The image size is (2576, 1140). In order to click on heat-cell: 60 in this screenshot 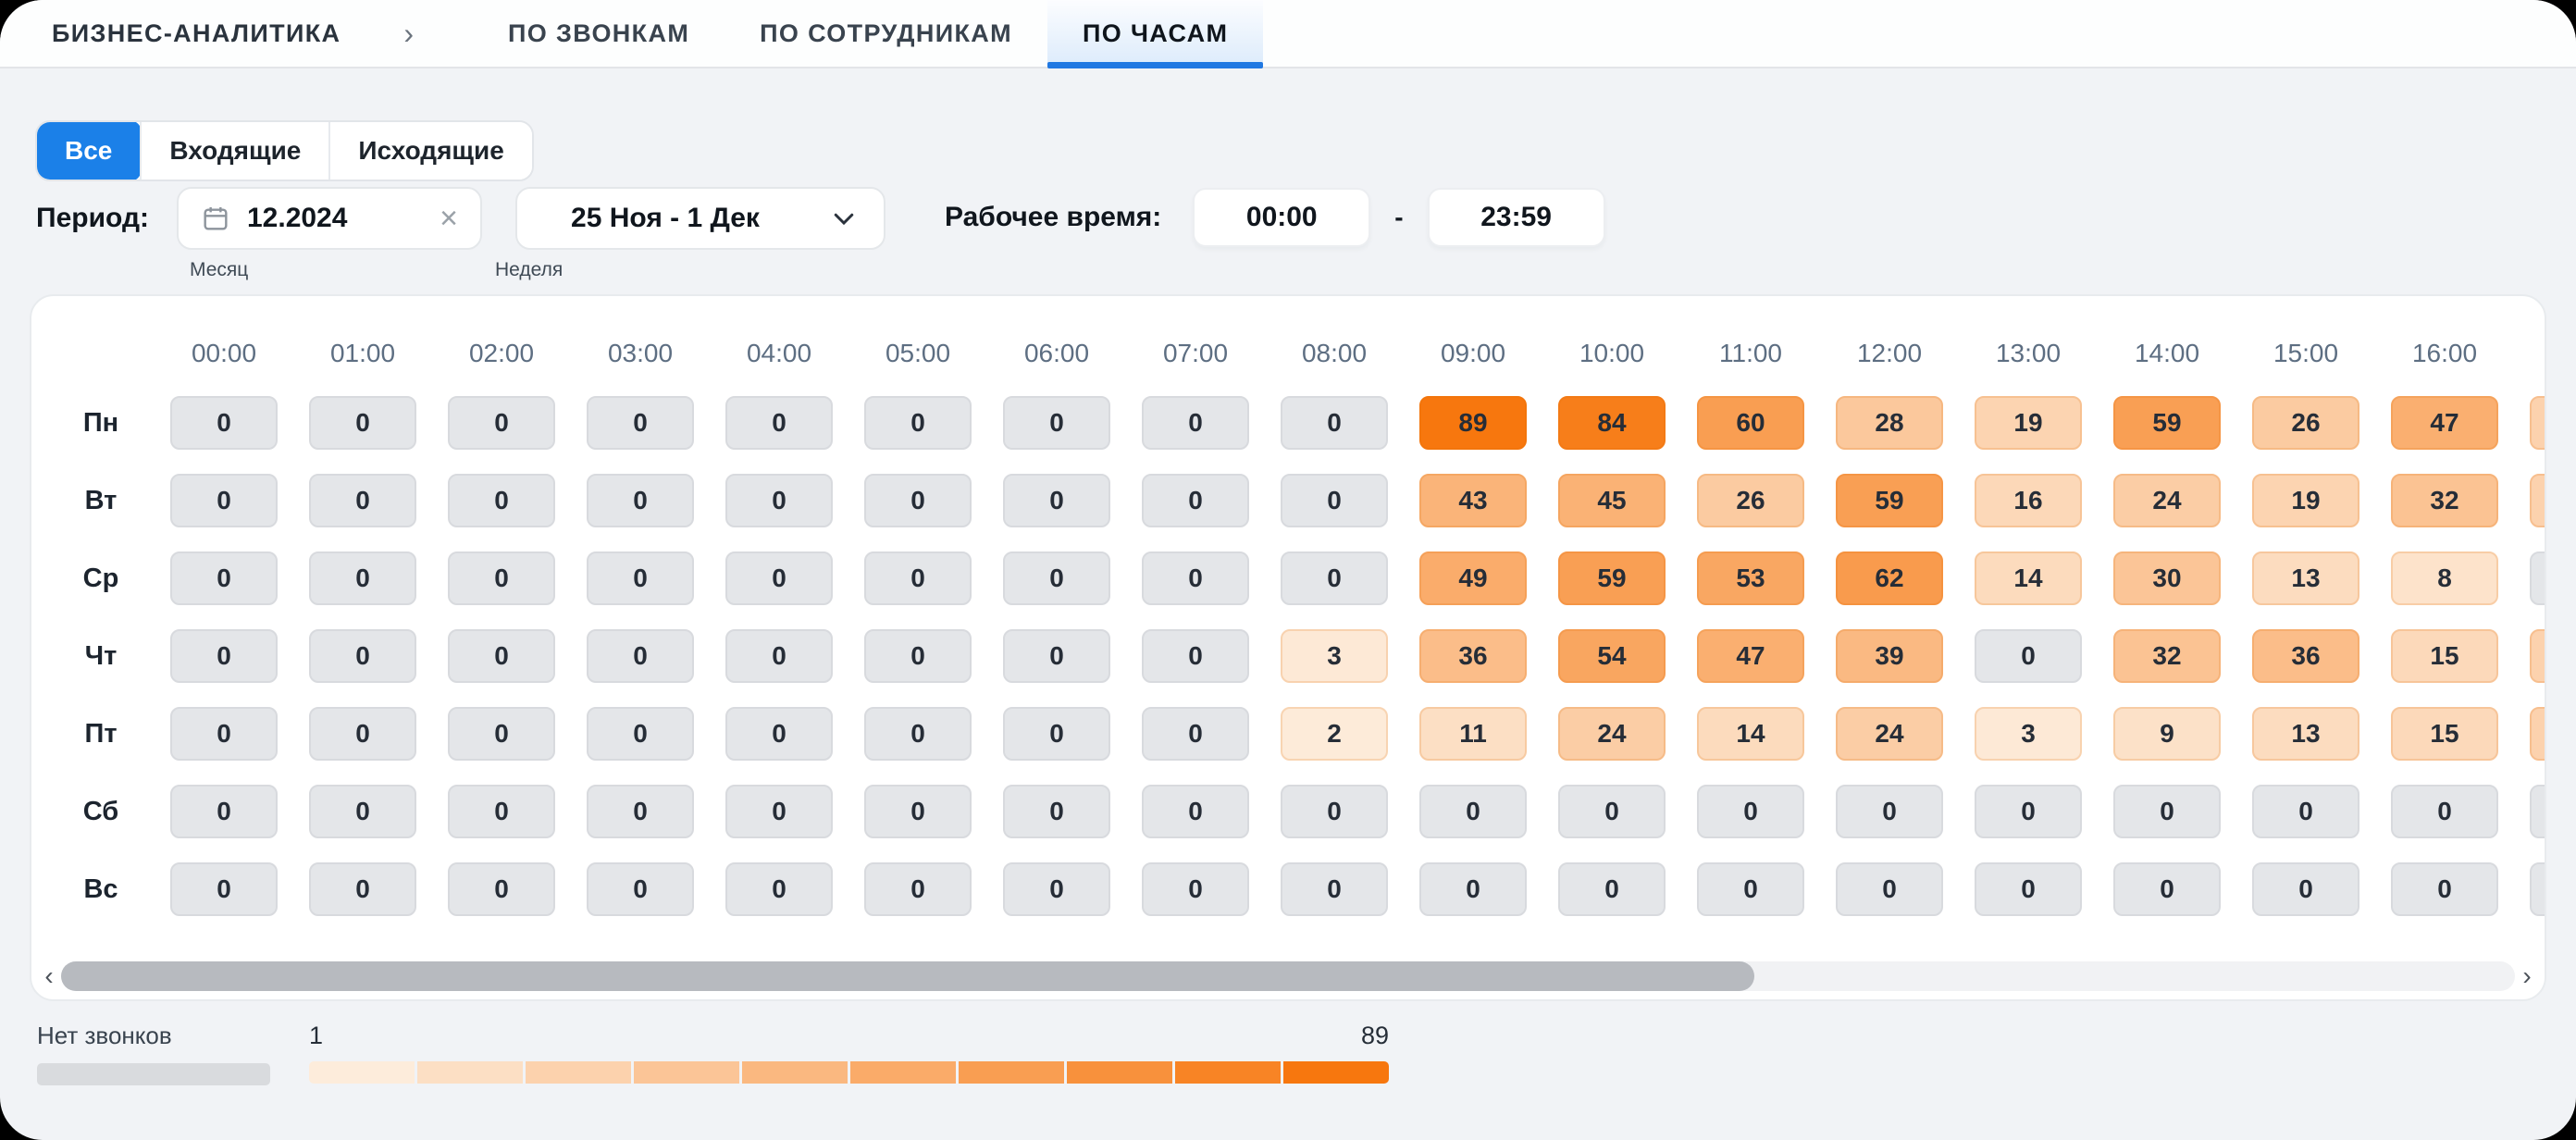, I will do `click(1751, 423)`.